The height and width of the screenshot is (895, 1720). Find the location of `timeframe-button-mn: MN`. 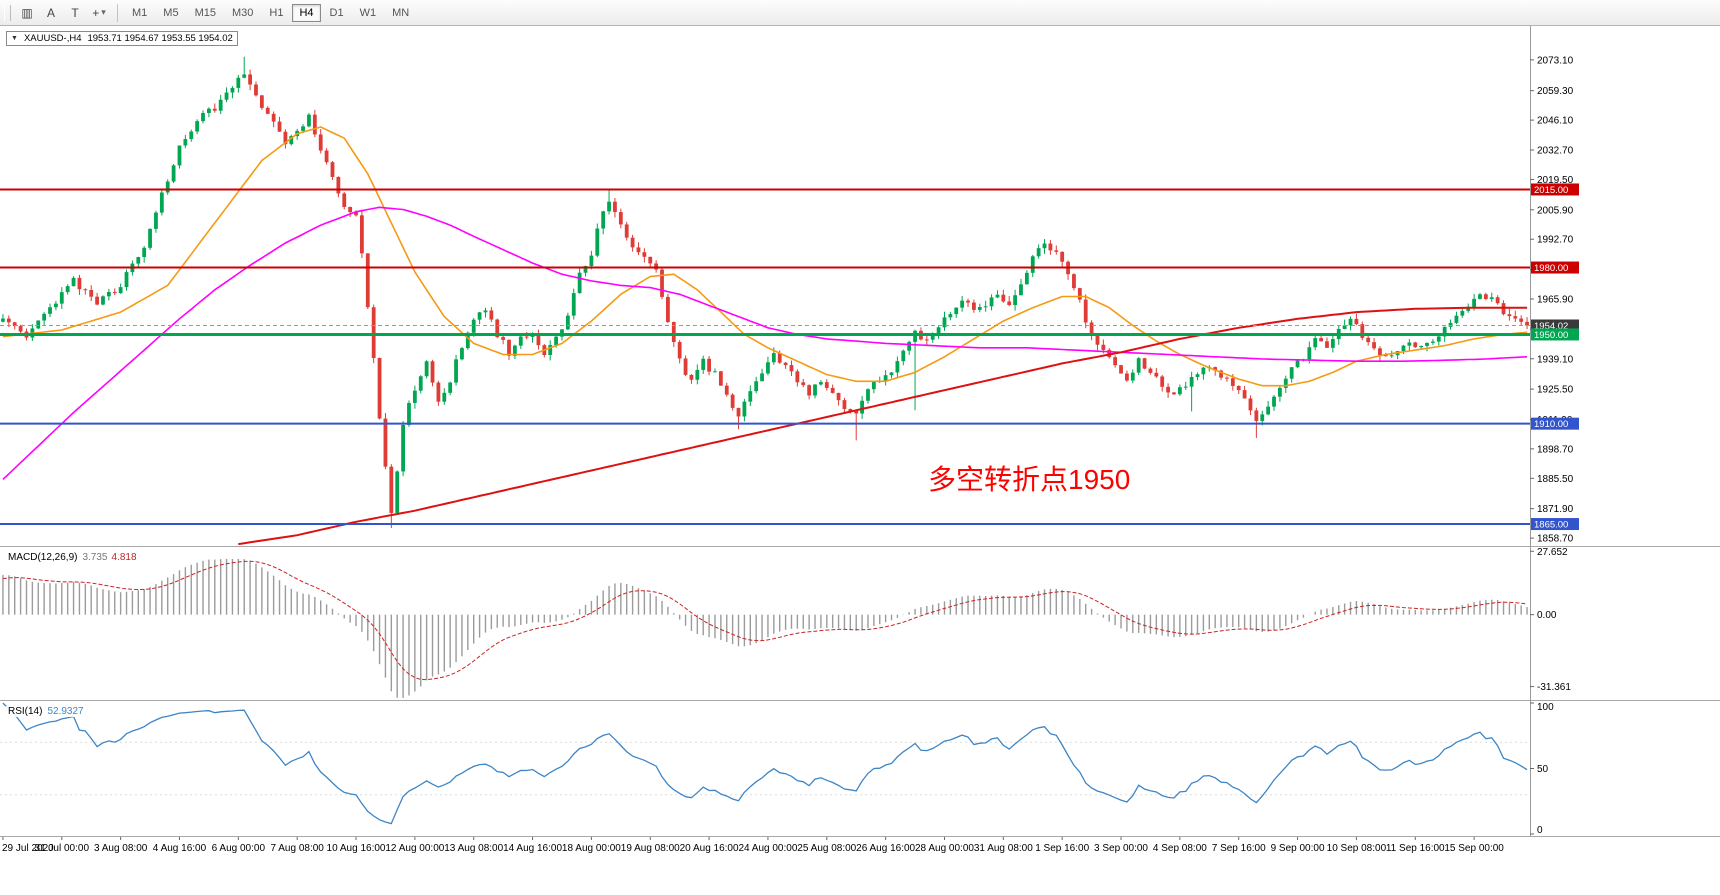

timeframe-button-mn: MN is located at coordinates (400, 13).